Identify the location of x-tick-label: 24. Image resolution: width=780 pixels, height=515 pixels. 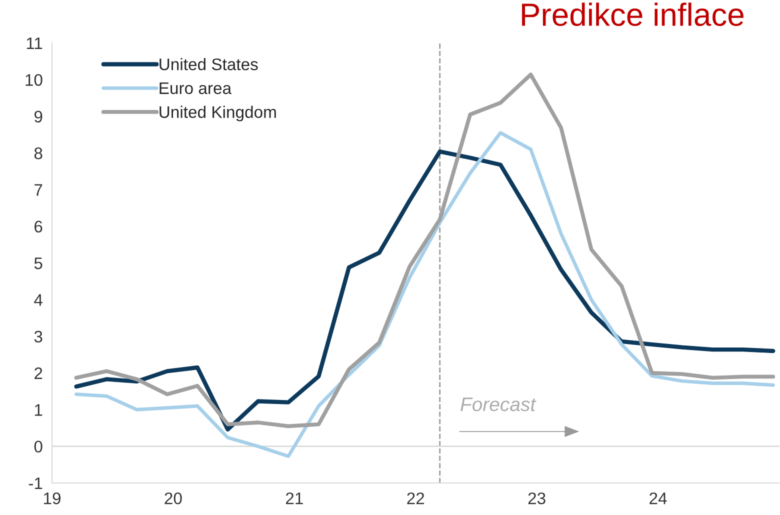
(658, 498).